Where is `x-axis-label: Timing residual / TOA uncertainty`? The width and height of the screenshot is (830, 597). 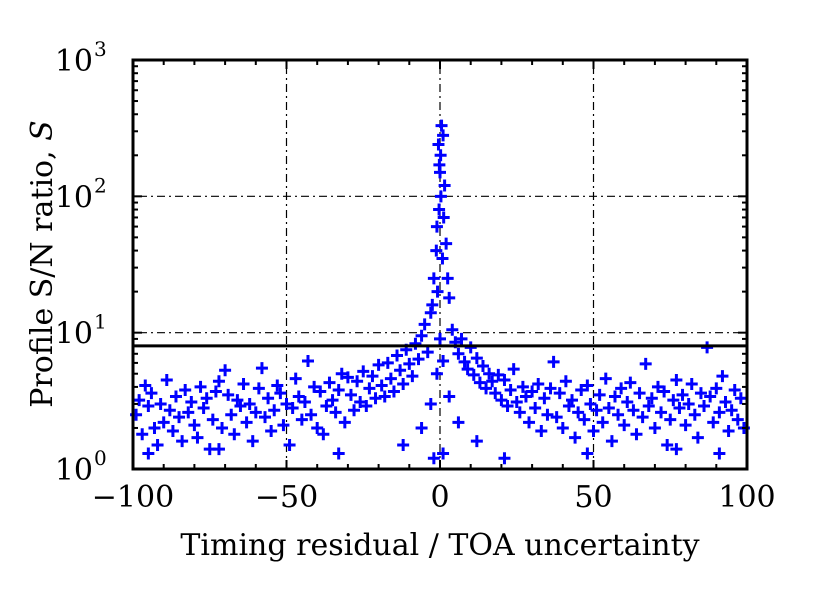 x-axis-label: Timing residual / TOA uncertainty is located at coordinates (439, 545).